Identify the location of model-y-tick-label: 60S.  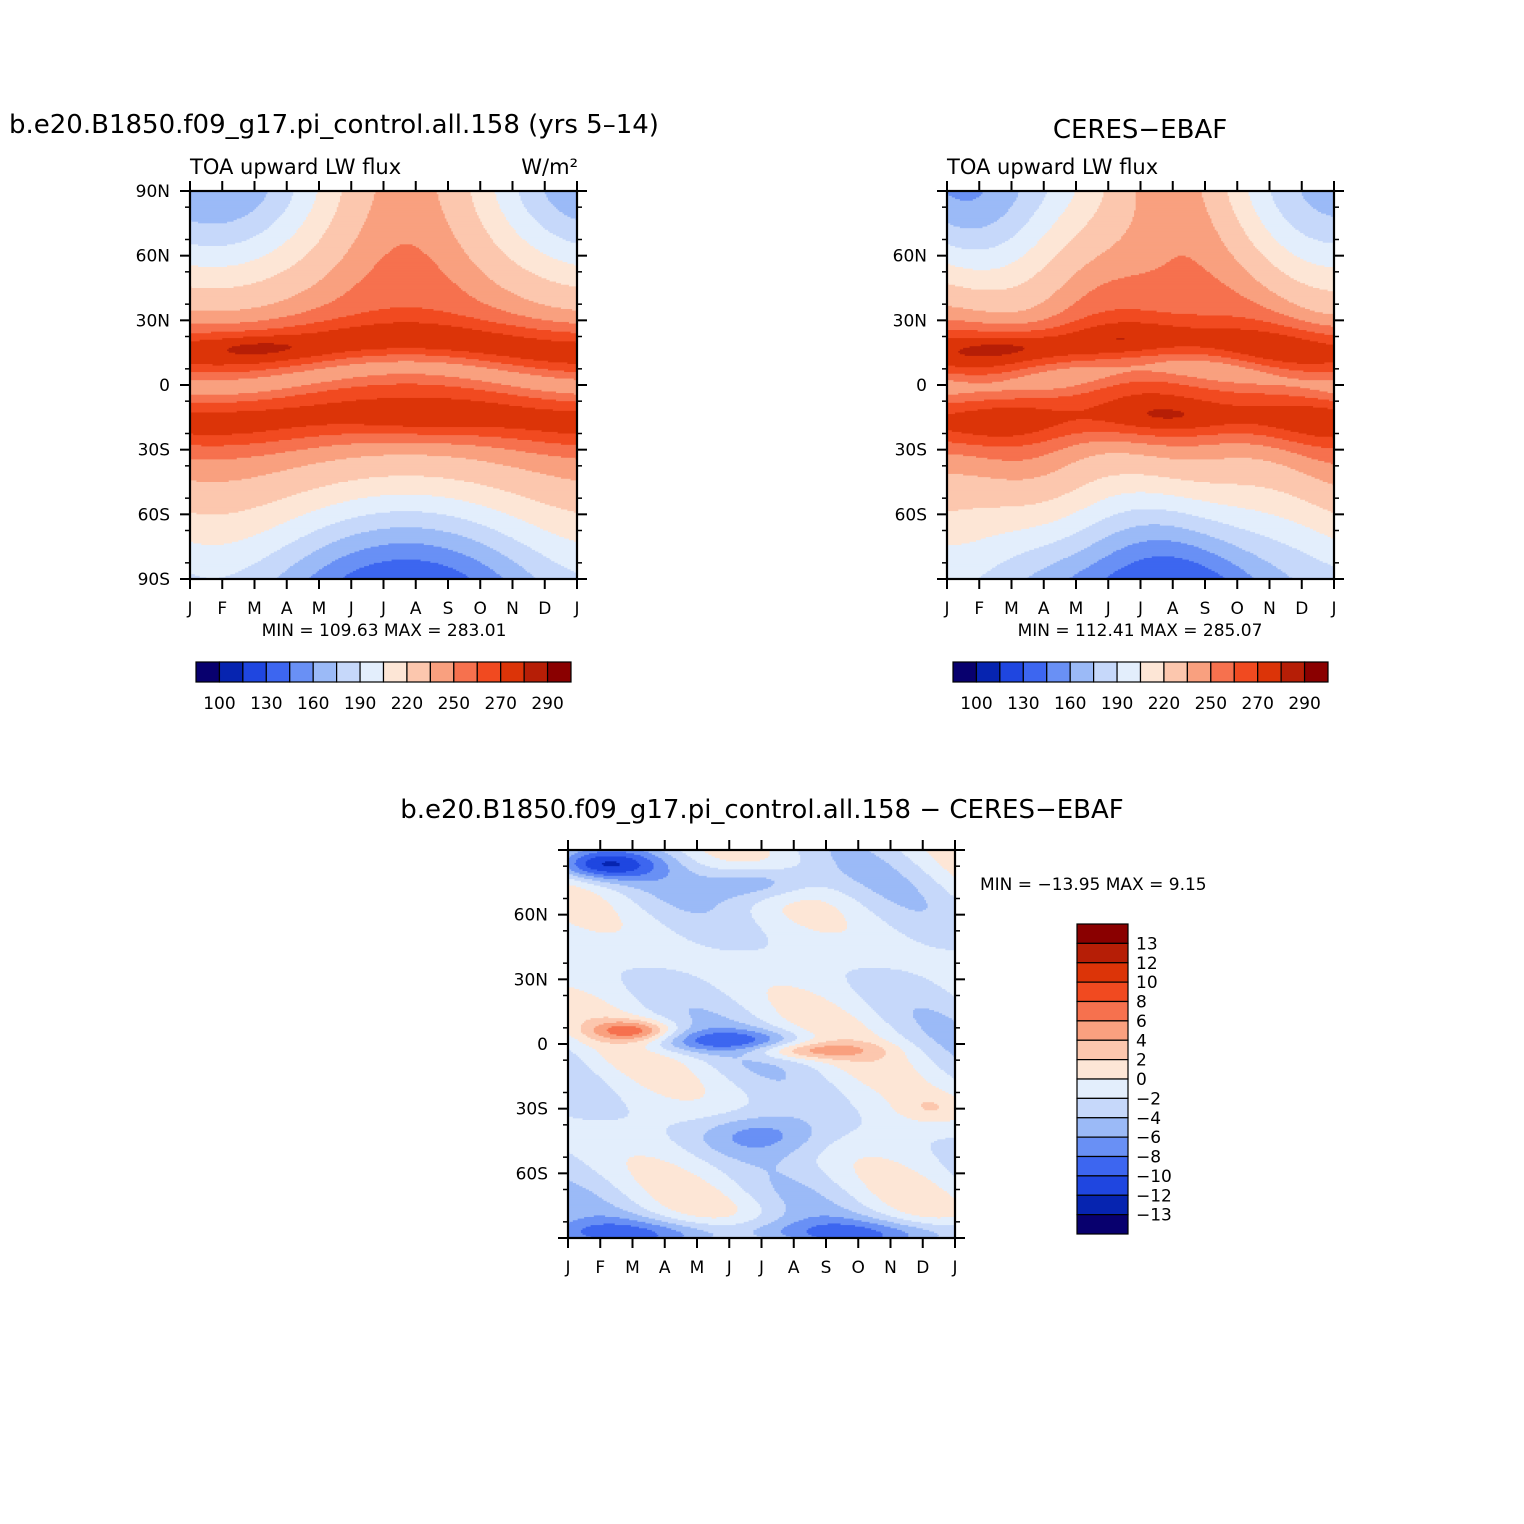
(154, 515).